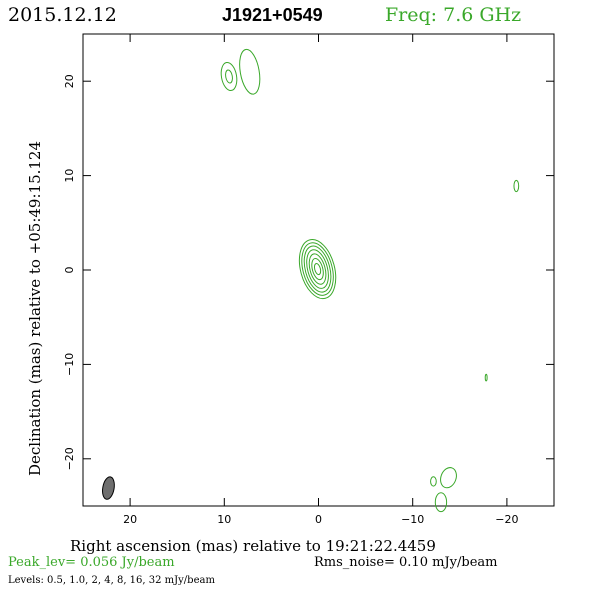 Image resolution: width=590 pixels, height=590 pixels. Describe the element at coordinates (506, 519) in the screenshot. I see `x-tick-label: −20` at that location.